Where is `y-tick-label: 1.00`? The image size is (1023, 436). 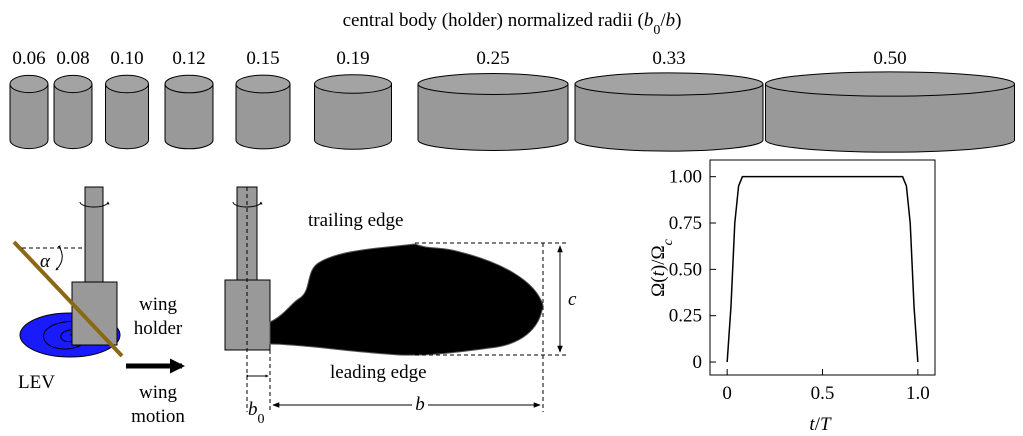 y-tick-label: 1.00 is located at coordinates (685, 177).